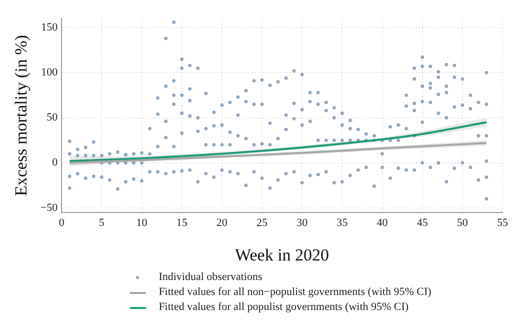  What do you see at coordinates (462, 222) in the screenshot?
I see `x-tick-label: 50` at bounding box center [462, 222].